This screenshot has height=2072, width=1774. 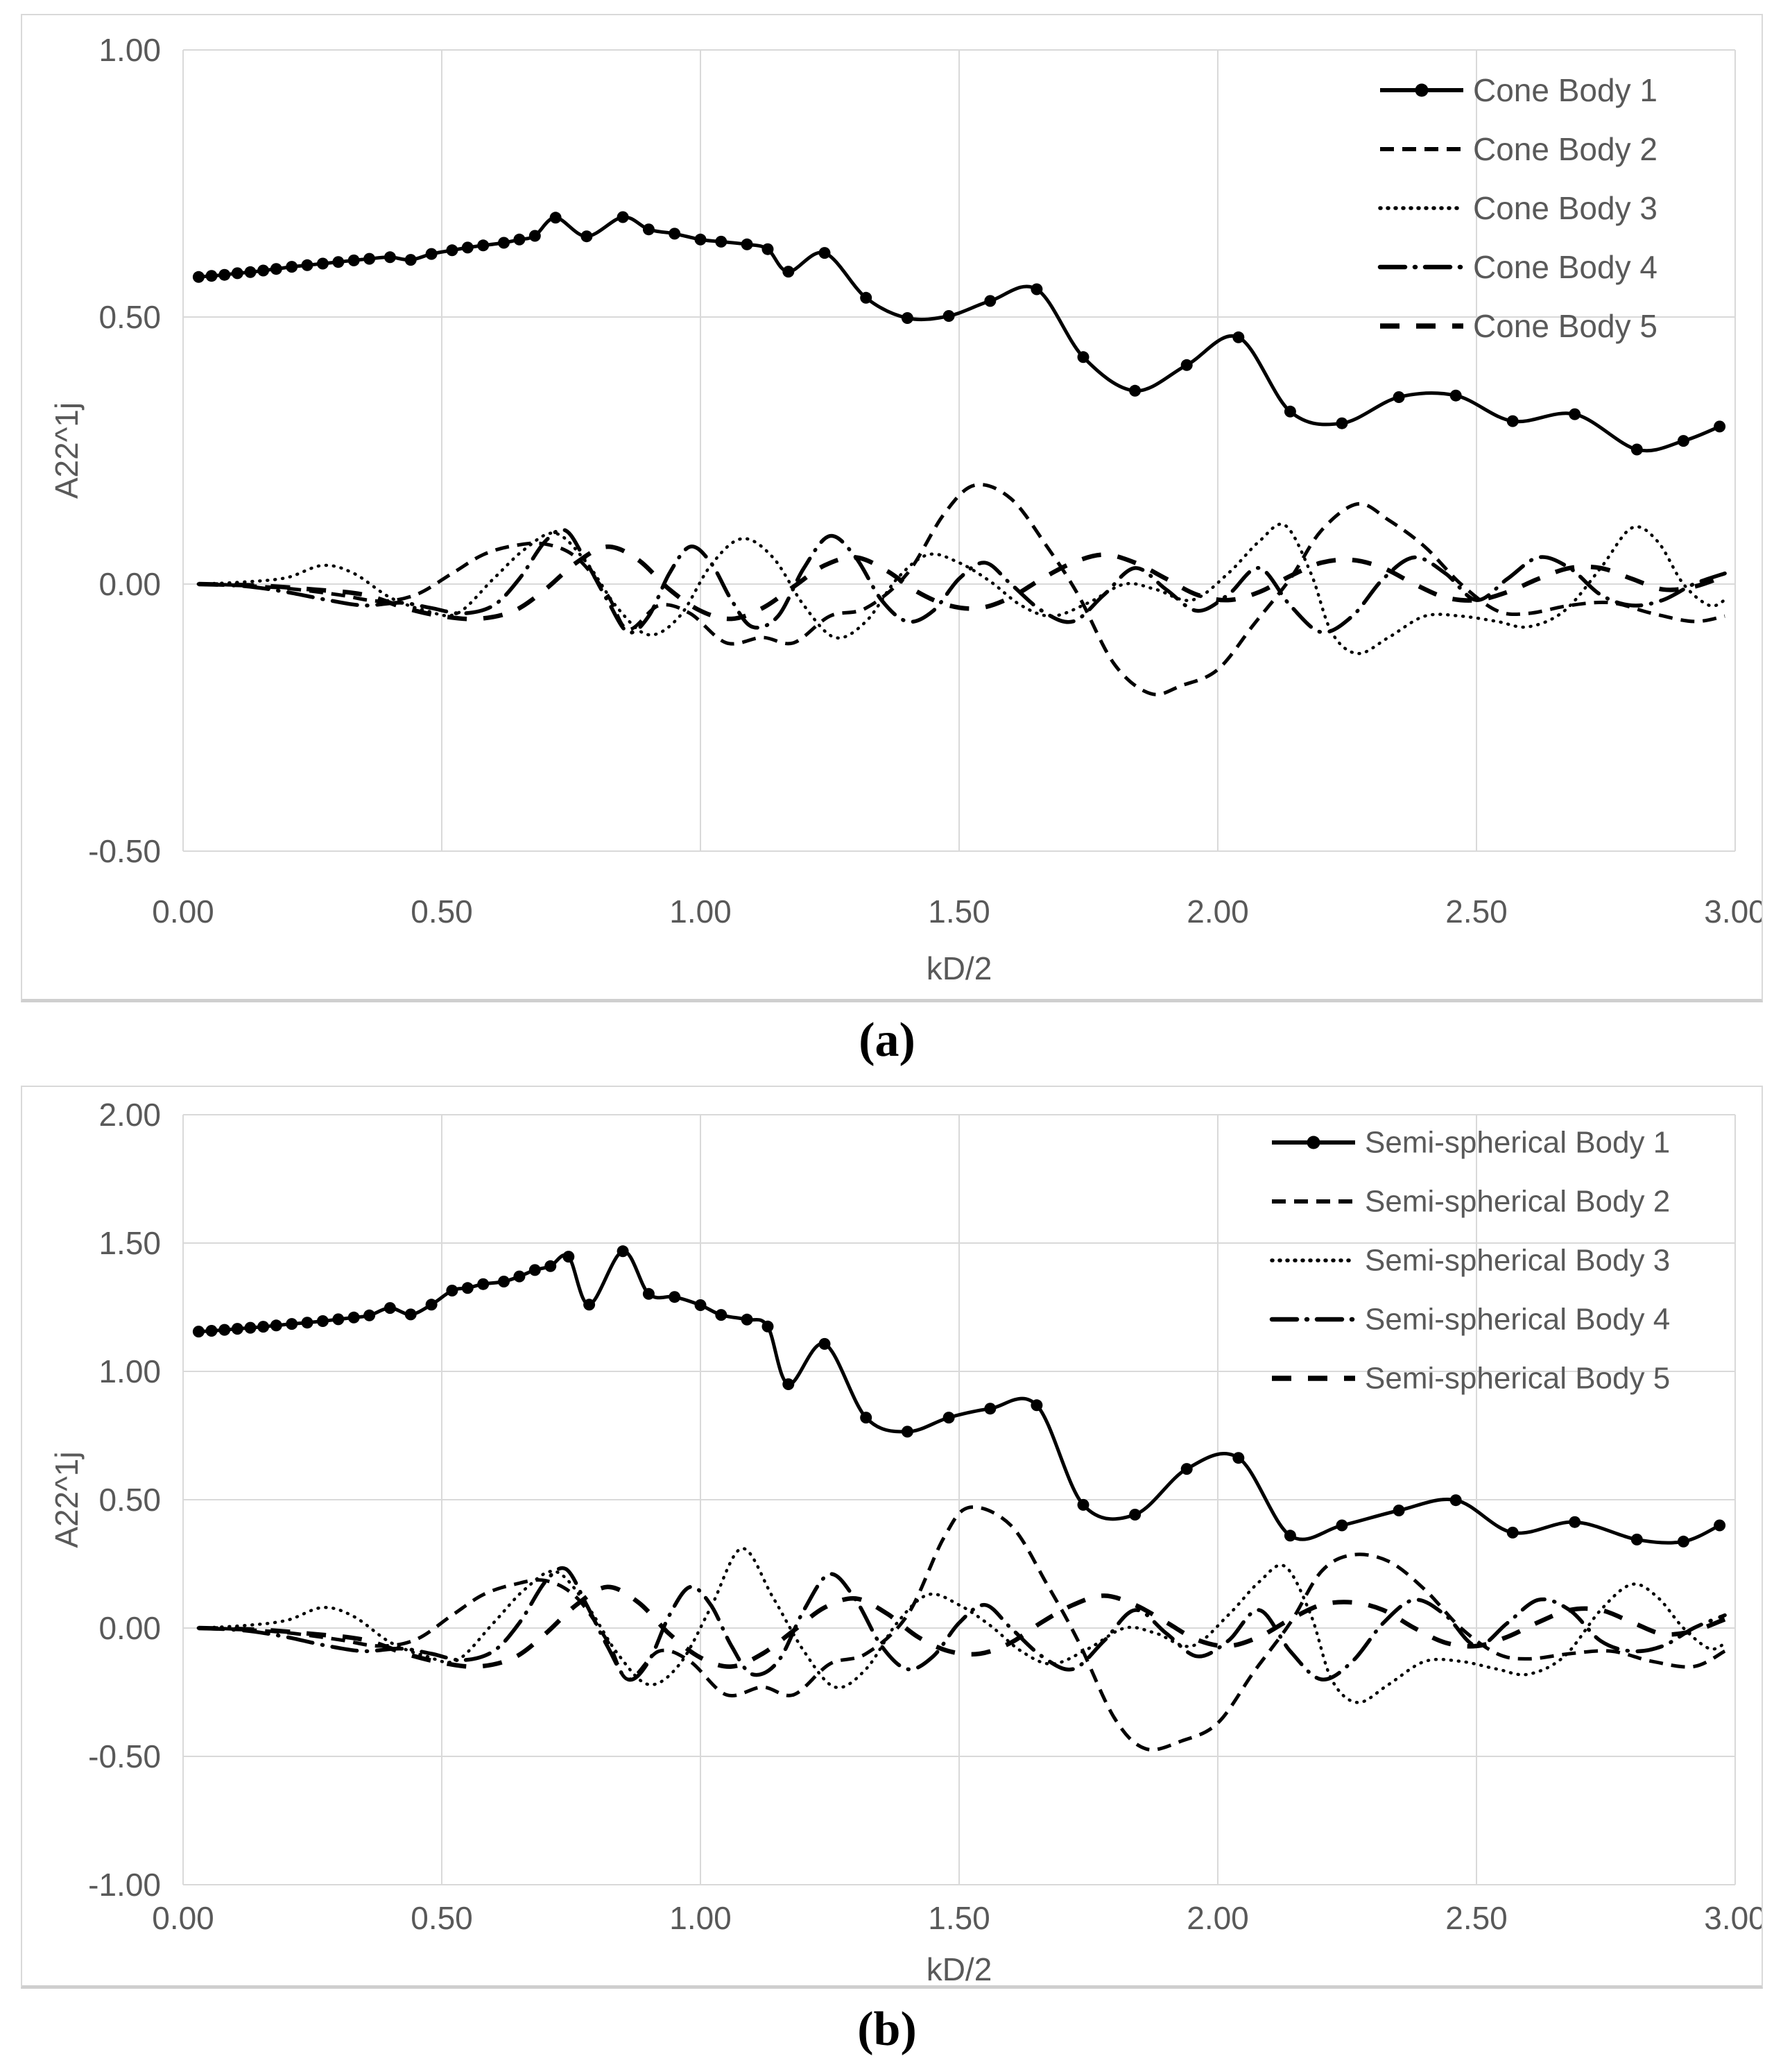 I want to click on legend-entry: Semi-spherical Body 2, so click(x=1471, y=1202).